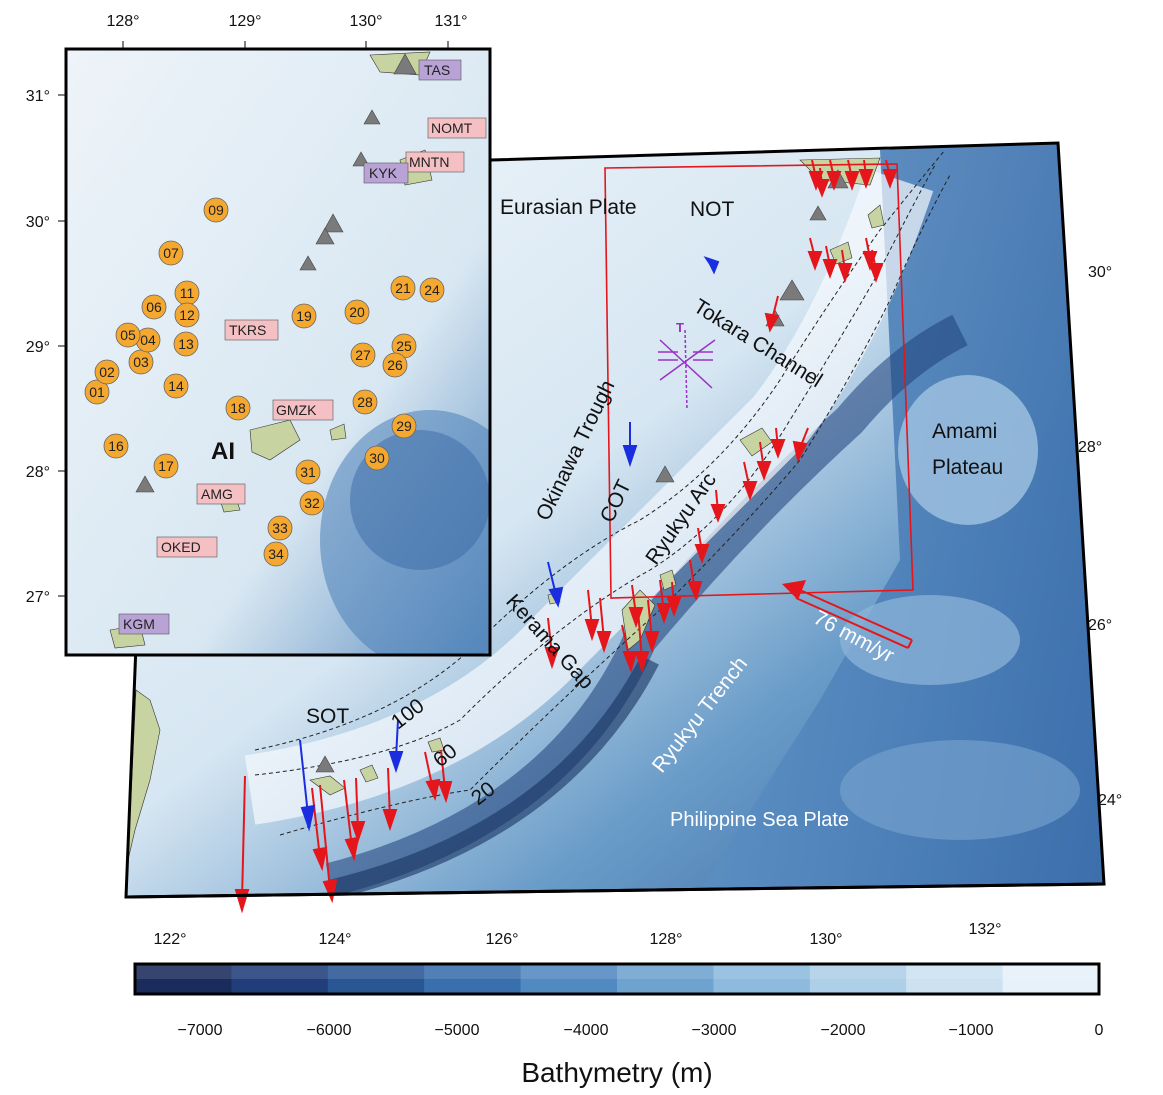  I want to click on obs-site-34: 34, so click(276, 554).